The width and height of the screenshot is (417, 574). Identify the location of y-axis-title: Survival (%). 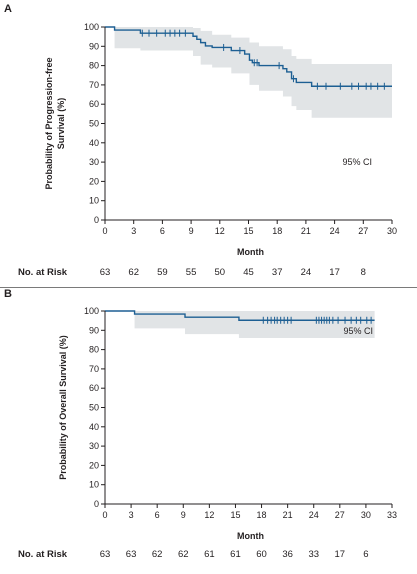
(61, 124).